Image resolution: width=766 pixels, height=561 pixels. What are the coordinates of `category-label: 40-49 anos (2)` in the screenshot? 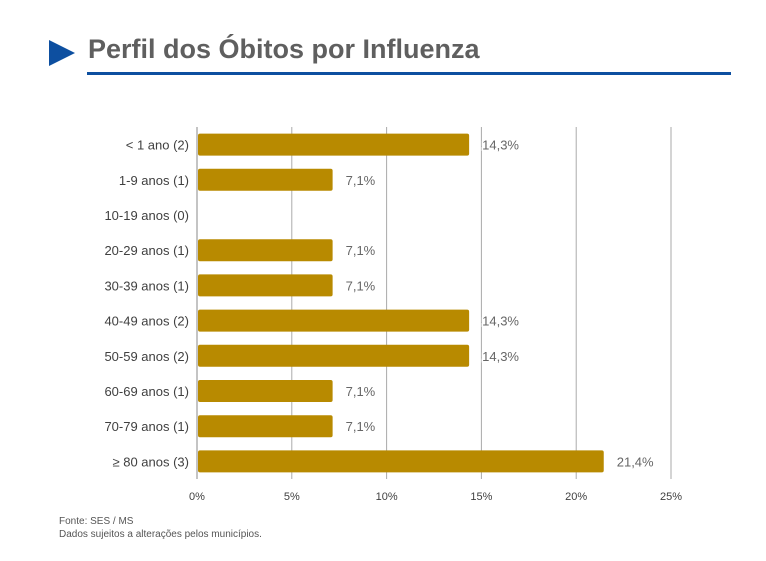 It's located at (146, 321).